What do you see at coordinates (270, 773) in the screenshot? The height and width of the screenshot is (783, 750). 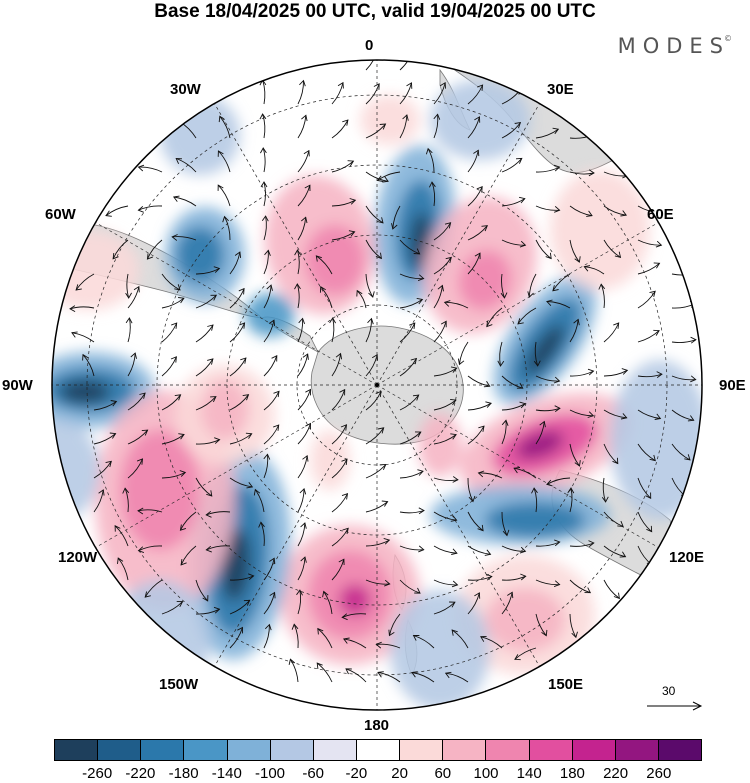 I see `colorbar-tick-label: -100` at bounding box center [270, 773].